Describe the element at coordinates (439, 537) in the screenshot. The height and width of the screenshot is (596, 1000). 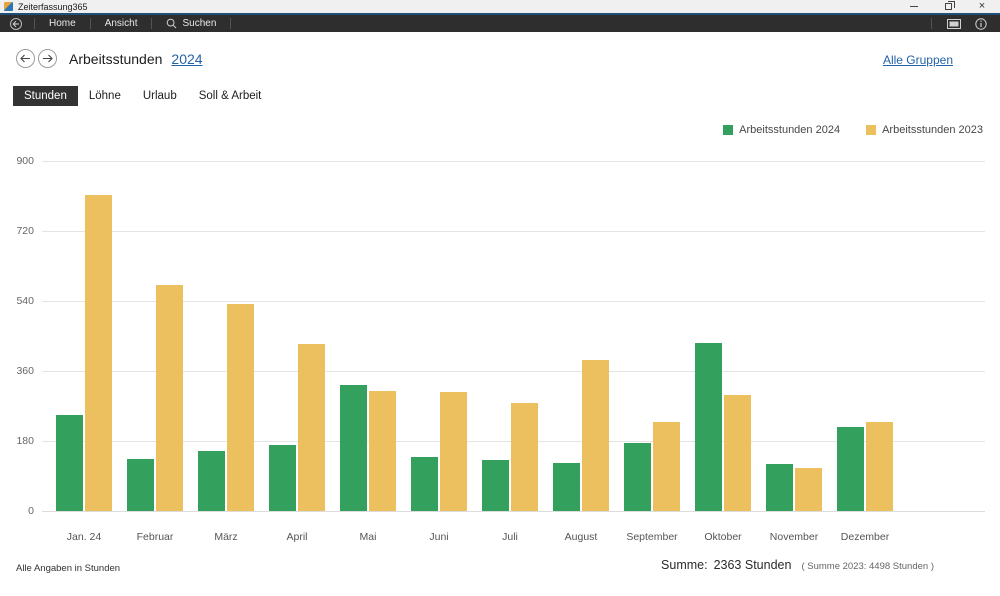
I see `x-axis-label: Juni` at that location.